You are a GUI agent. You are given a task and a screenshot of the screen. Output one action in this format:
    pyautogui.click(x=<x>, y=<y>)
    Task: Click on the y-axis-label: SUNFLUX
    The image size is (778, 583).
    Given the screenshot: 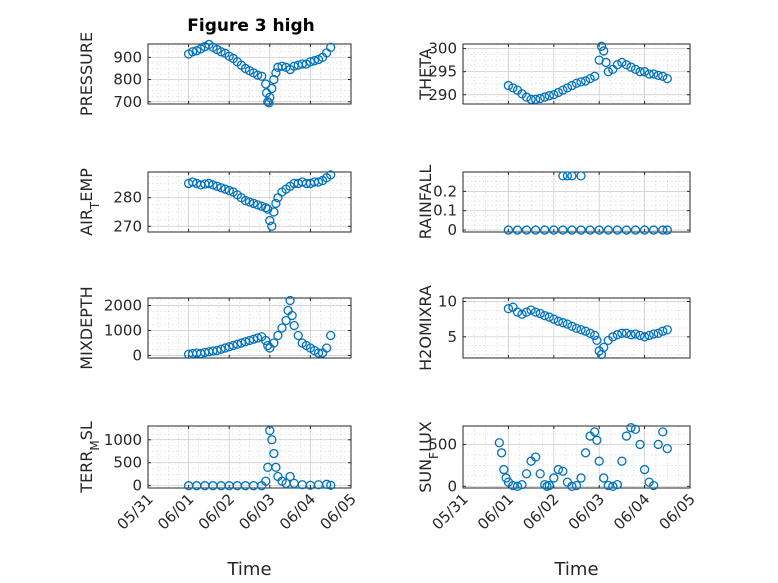 What is the action you would take?
    pyautogui.click(x=428, y=457)
    